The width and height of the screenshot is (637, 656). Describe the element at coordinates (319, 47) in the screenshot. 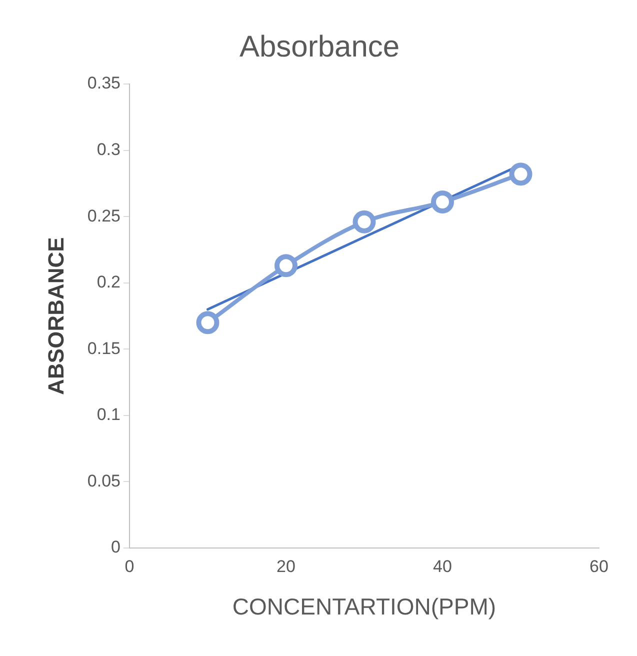

I see `chart-title: Absorbance` at that location.